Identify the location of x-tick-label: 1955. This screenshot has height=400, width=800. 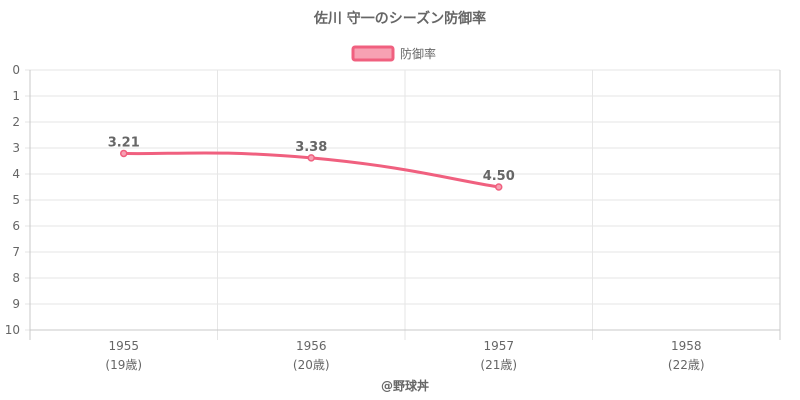
(123, 346).